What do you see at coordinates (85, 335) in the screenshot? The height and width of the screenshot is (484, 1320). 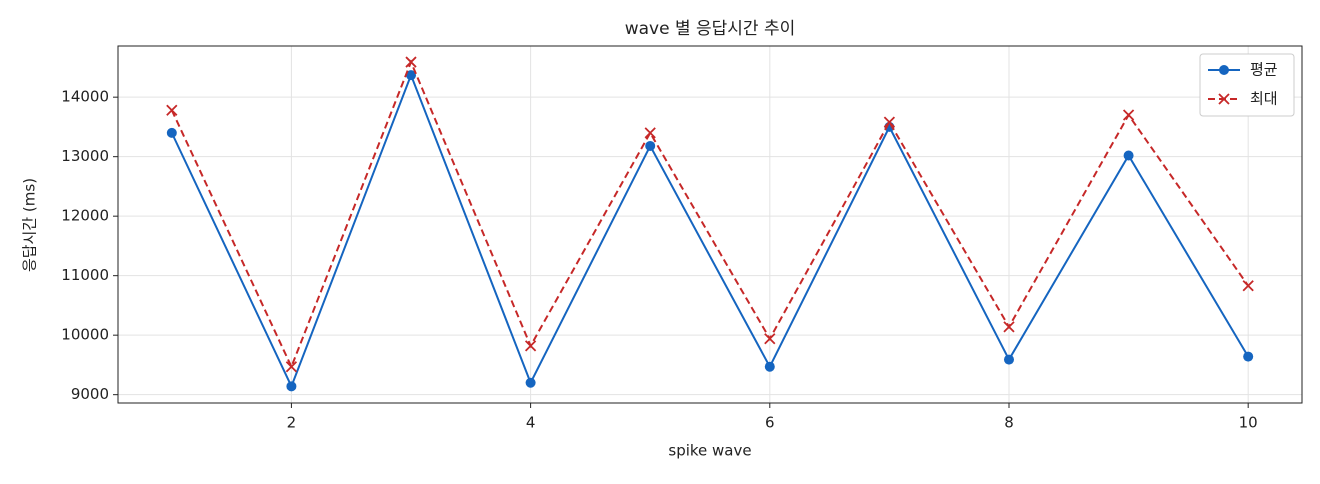 I see `y-tick-label: 10000` at bounding box center [85, 335].